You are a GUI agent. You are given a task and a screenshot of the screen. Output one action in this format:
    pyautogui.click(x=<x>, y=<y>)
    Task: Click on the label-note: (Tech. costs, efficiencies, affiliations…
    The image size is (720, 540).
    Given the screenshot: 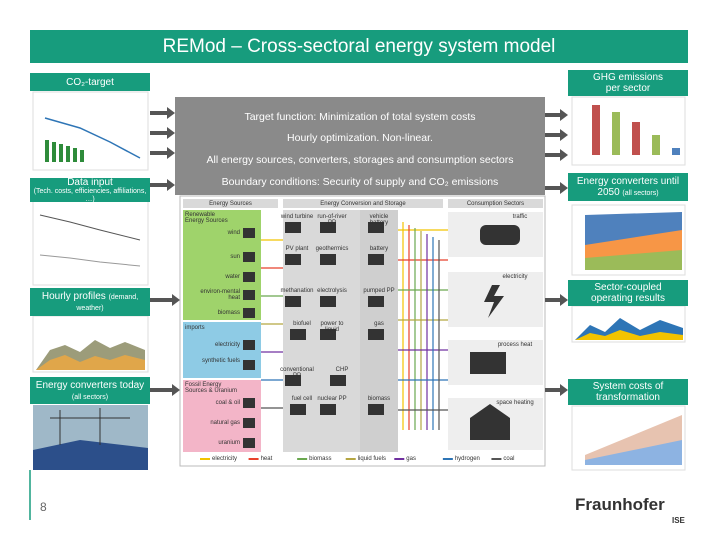 What is the action you would take?
    pyautogui.click(x=90, y=195)
    